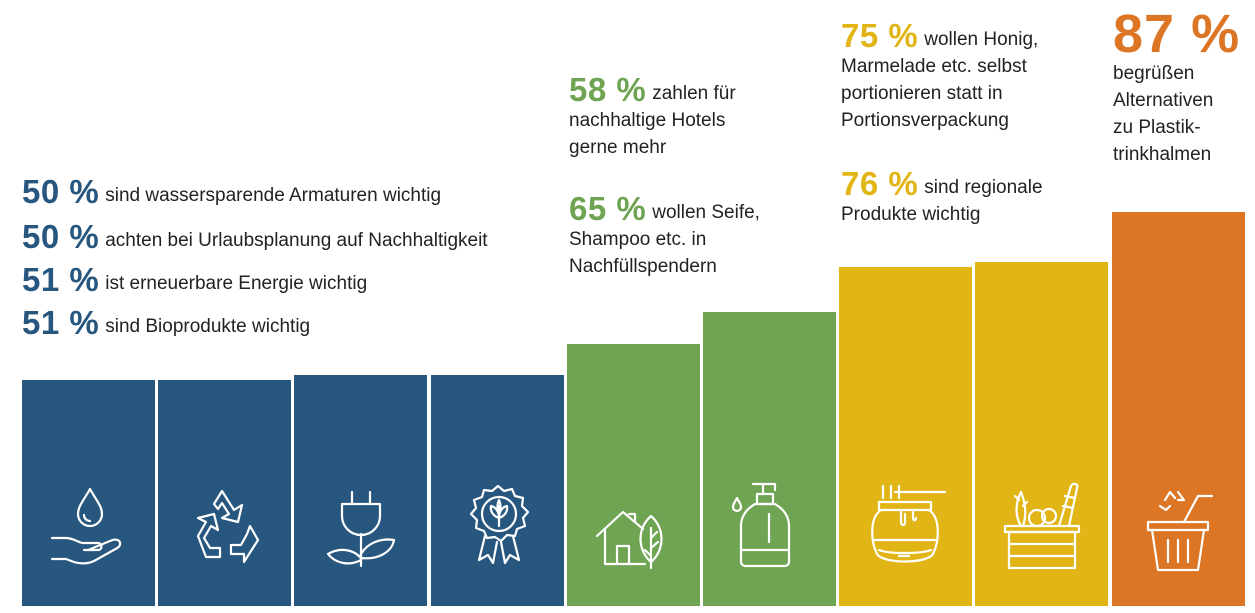  I want to click on percent-value: 58 %, so click(608, 89).